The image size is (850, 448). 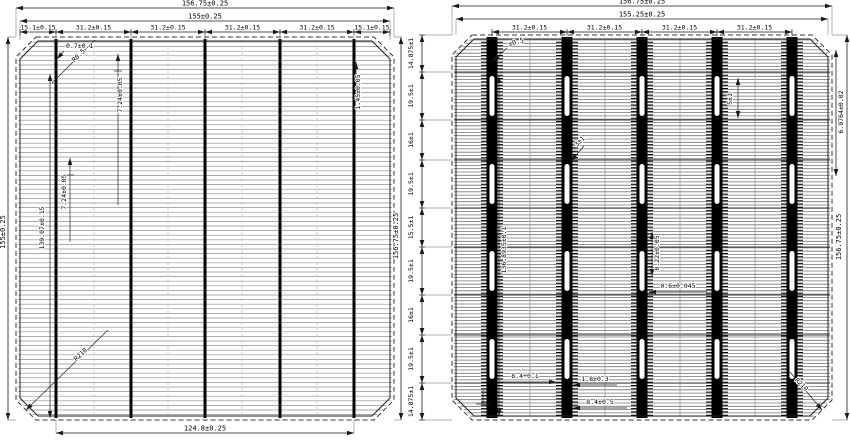 What do you see at coordinates (411, 228) in the screenshot?
I see `dim-label: 15.5±1` at bounding box center [411, 228].